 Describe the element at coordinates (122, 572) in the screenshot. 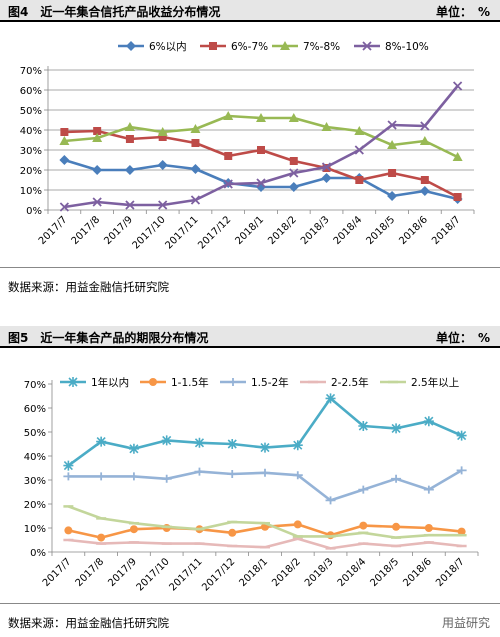

I see `x-tick-label: 2017/9` at that location.